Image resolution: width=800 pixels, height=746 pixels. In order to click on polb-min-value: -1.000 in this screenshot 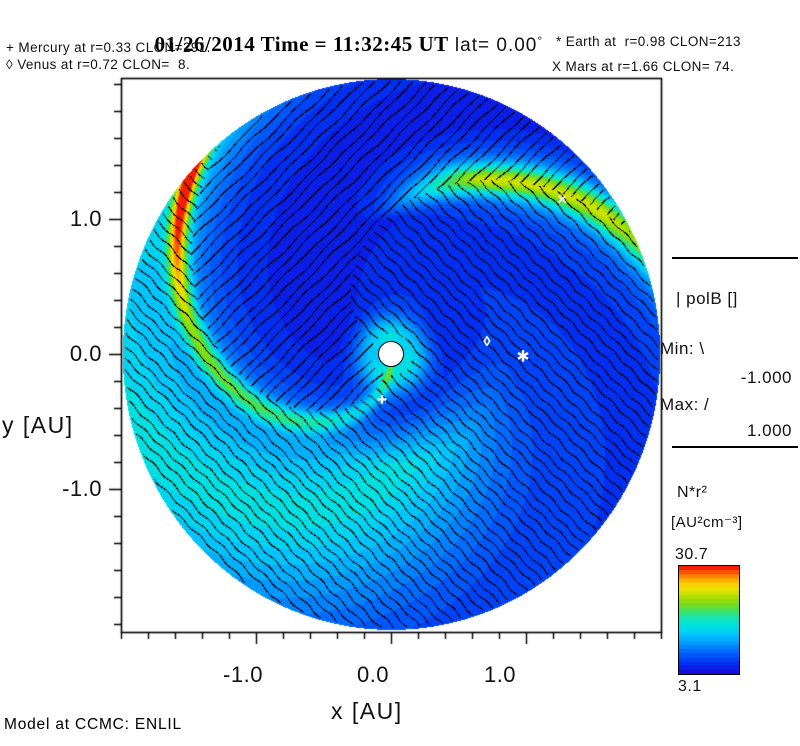, I will do `click(766, 377)`.